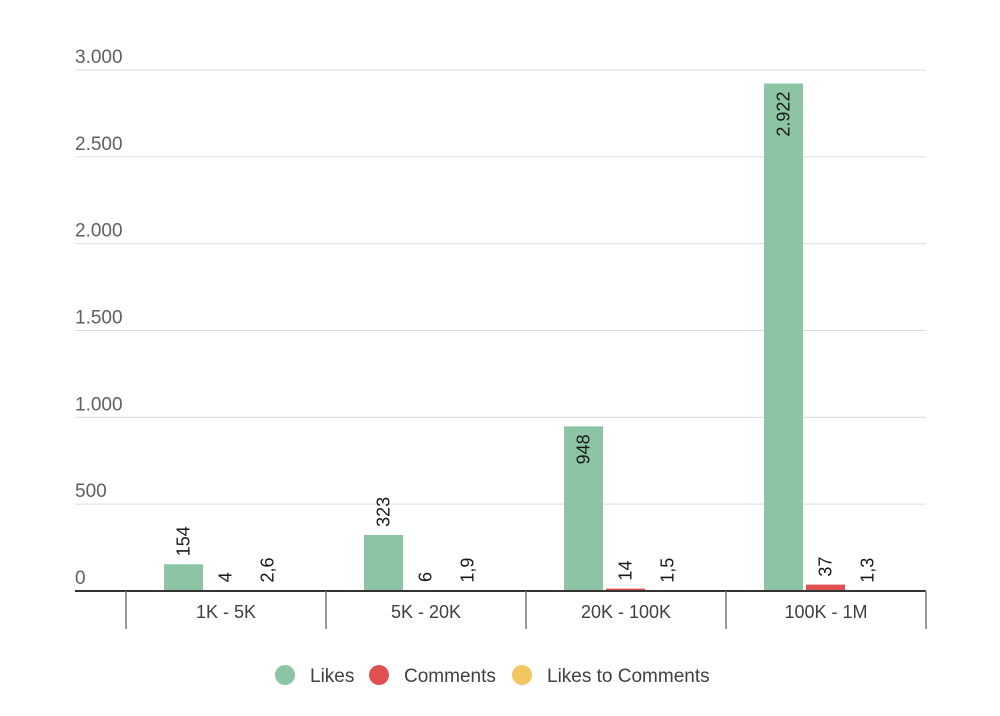 This screenshot has height=716, width=1000. Describe the element at coordinates (628, 676) in the screenshot. I see `legend-label: Likes to Comments` at that location.